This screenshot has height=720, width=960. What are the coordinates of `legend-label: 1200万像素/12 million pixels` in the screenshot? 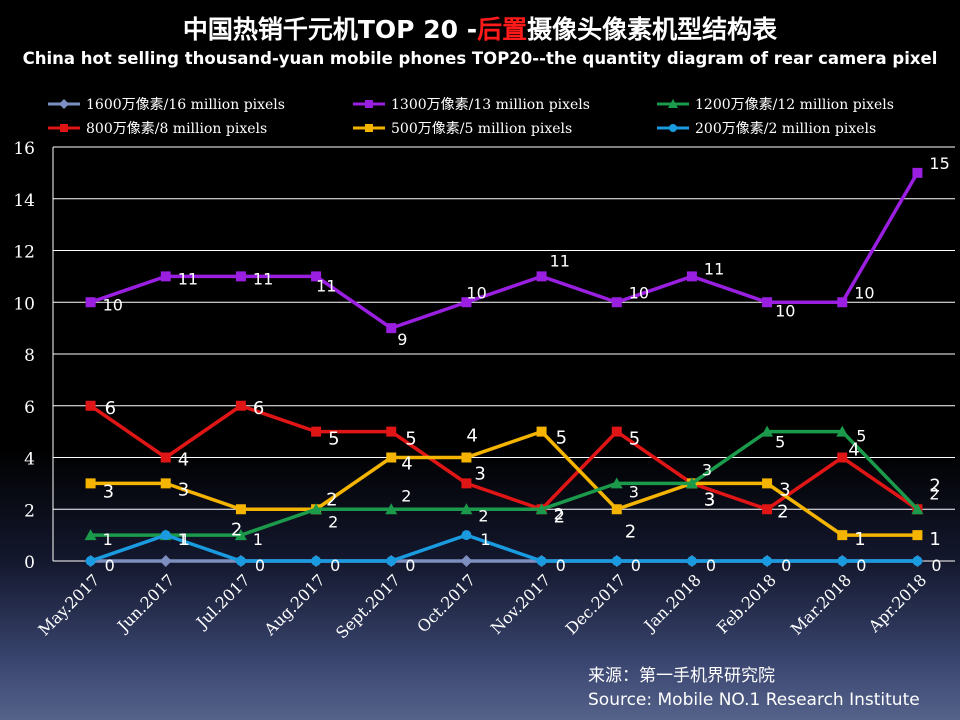 It's located at (794, 105).